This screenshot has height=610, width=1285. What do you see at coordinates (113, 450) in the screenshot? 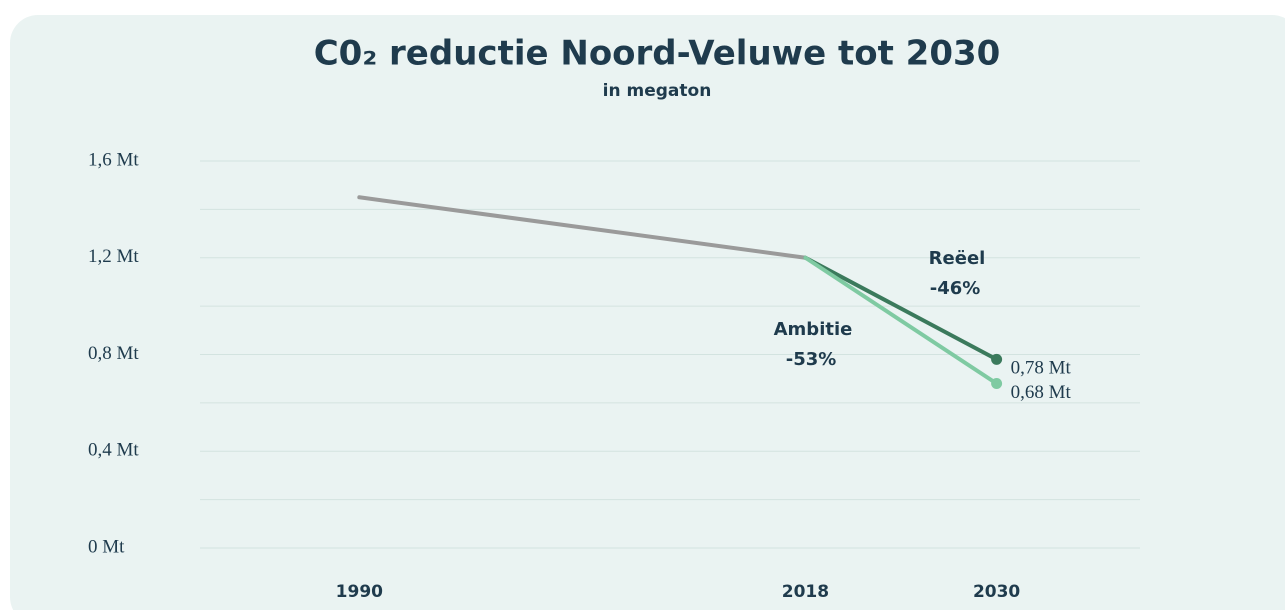
I see `y-tick-label: 0,4 Mt` at bounding box center [113, 450].